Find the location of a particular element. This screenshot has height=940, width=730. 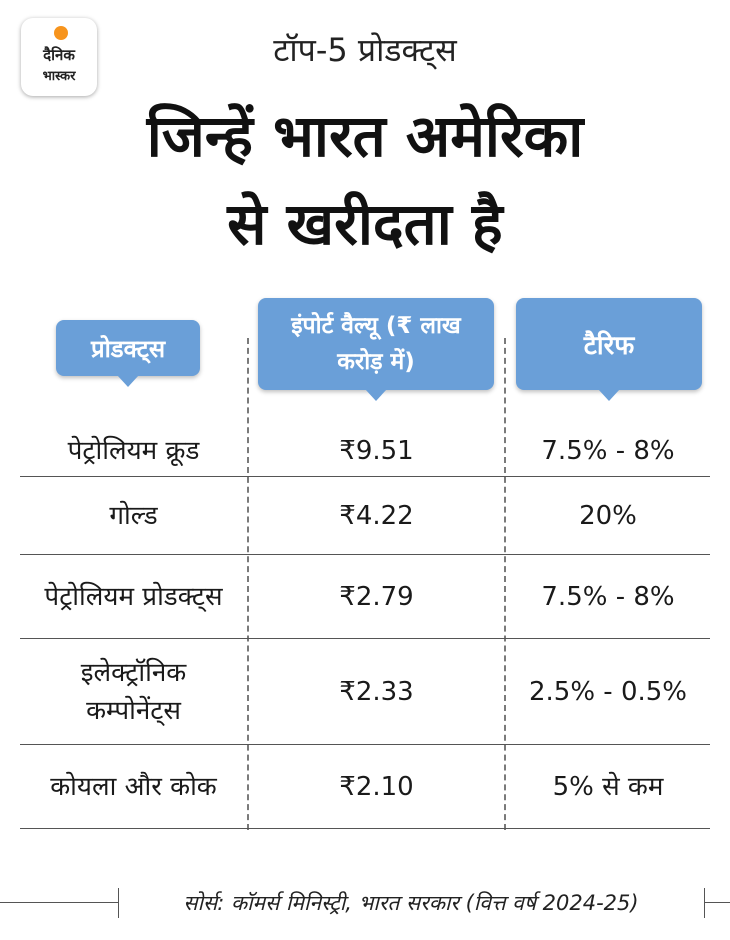

title-line-2: से खरीदता है is located at coordinates (365, 224).